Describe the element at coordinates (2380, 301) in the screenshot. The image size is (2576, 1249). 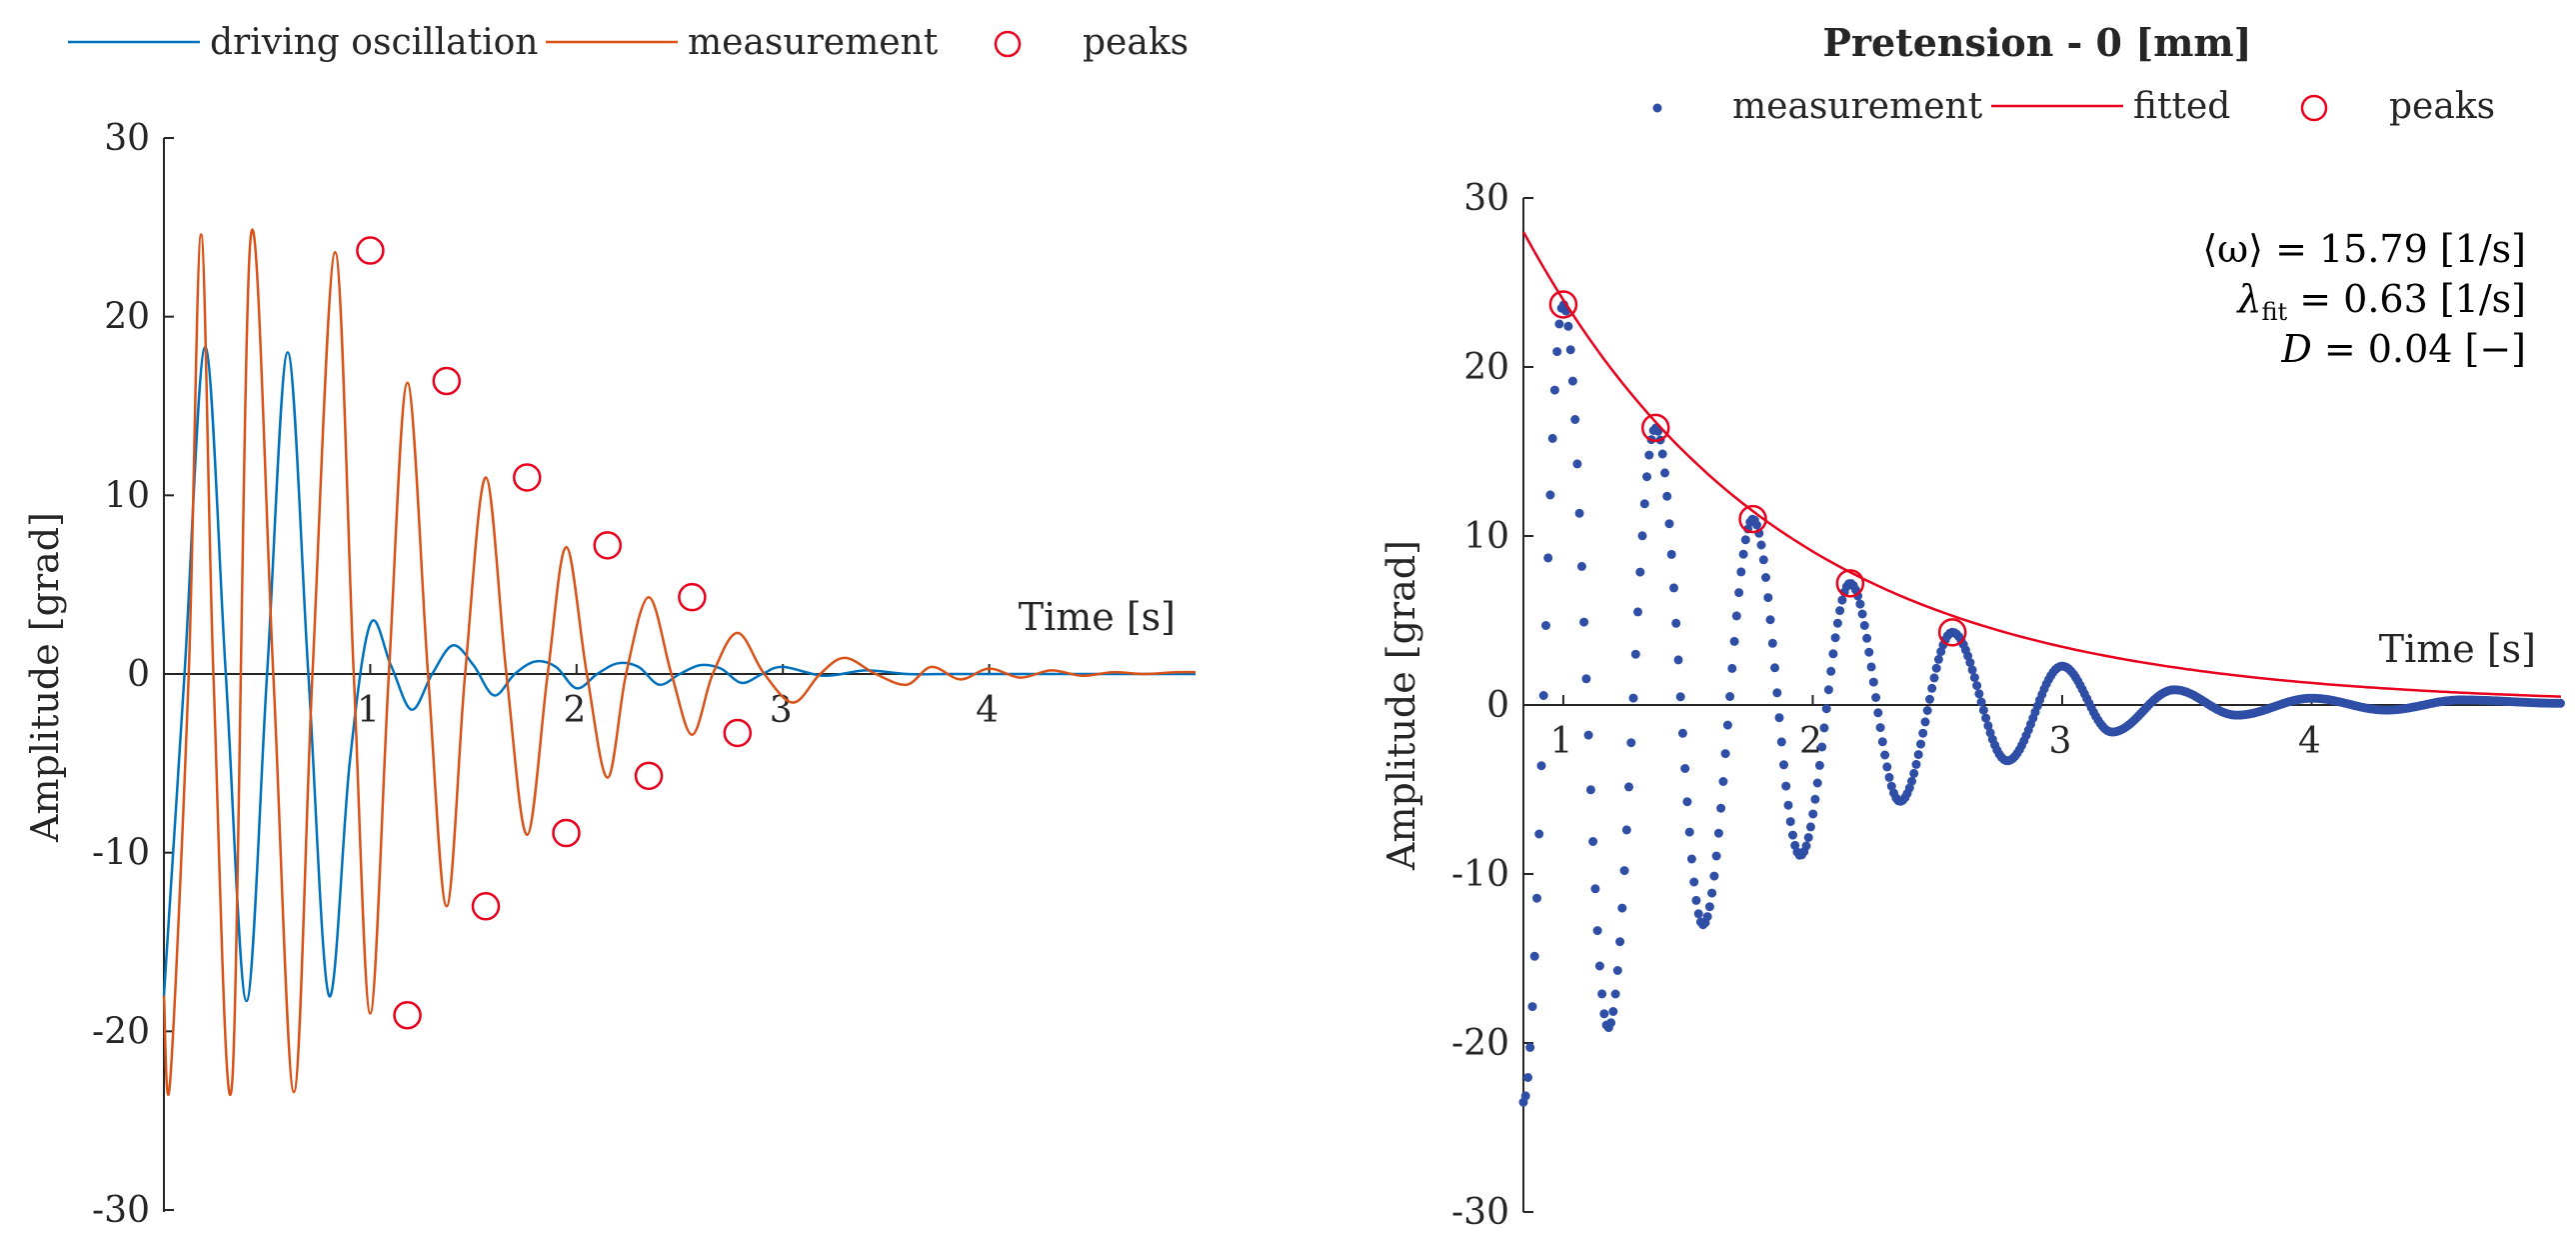
I see `annotation-lambda: λfit = 0.63 [1/s]` at that location.